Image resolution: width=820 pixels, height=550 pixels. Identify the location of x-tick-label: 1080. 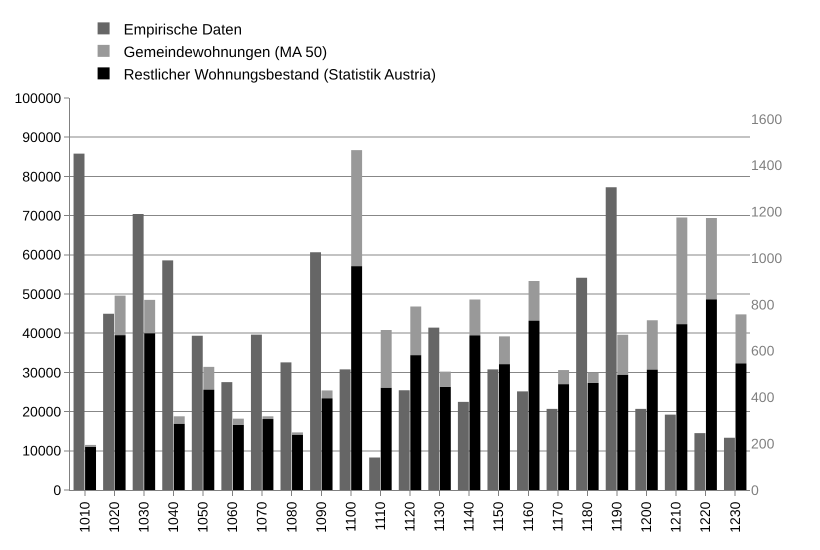
(291, 517).